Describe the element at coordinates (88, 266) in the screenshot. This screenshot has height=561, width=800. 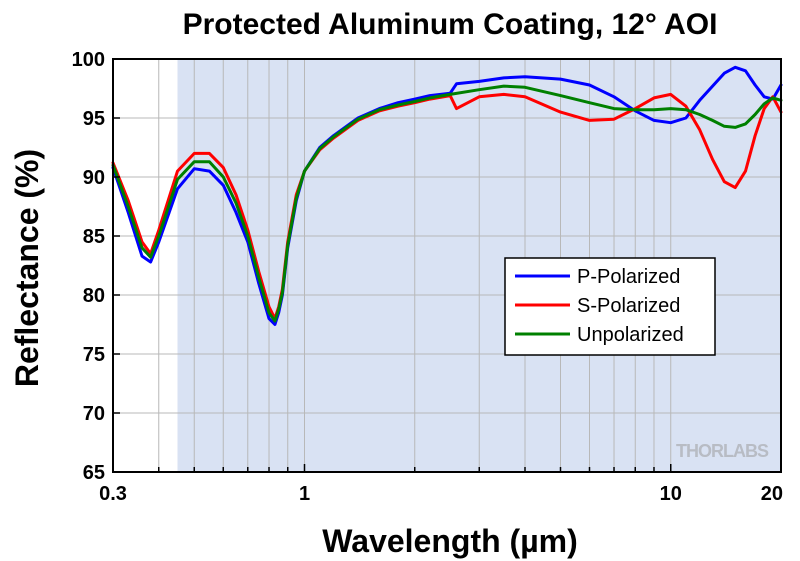
I see `y-tick-labels: 65 70 75 80 85 90 95 100` at that location.